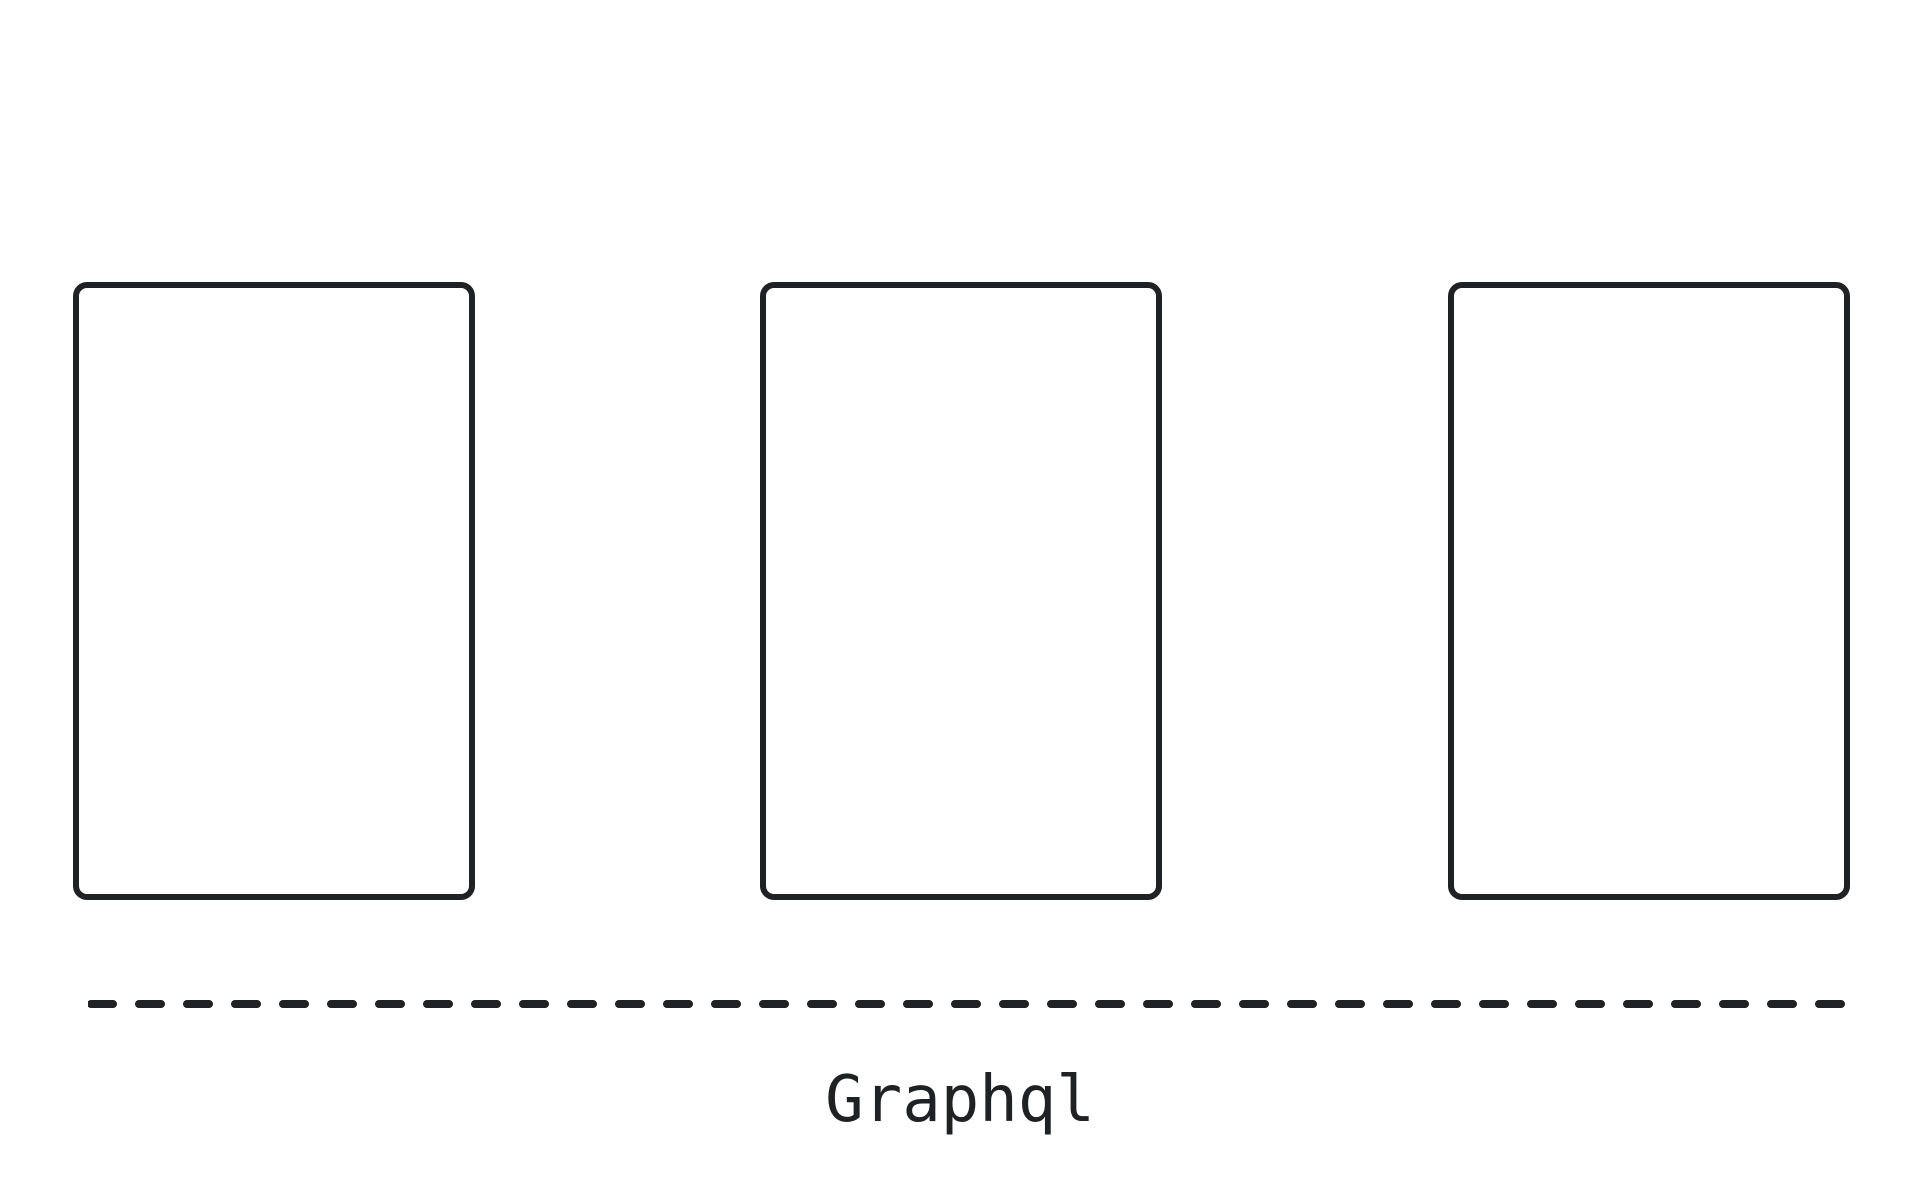 This screenshot has height=1200, width=1920. I want to click on empty-panel-center, so click(961, 591).